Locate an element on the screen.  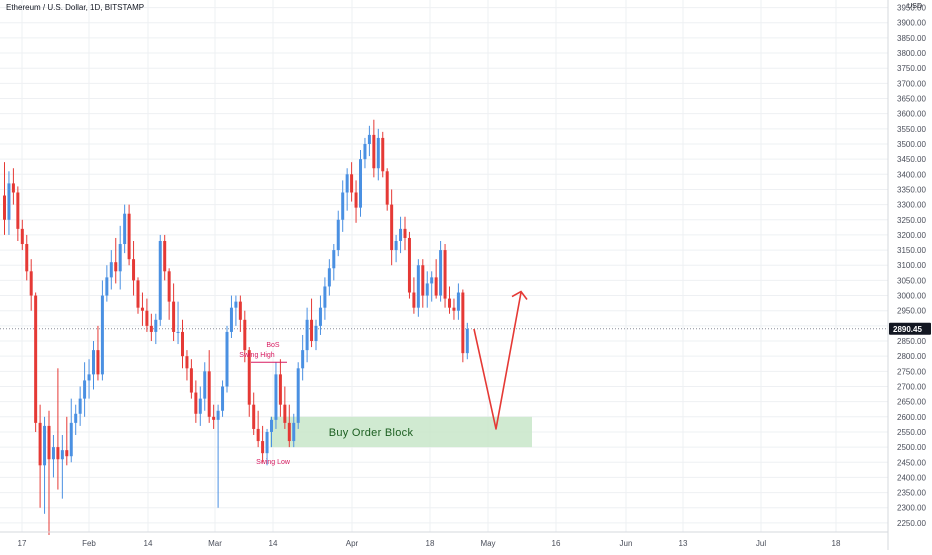
x-tick-label: Jun is located at coordinates (626, 543).